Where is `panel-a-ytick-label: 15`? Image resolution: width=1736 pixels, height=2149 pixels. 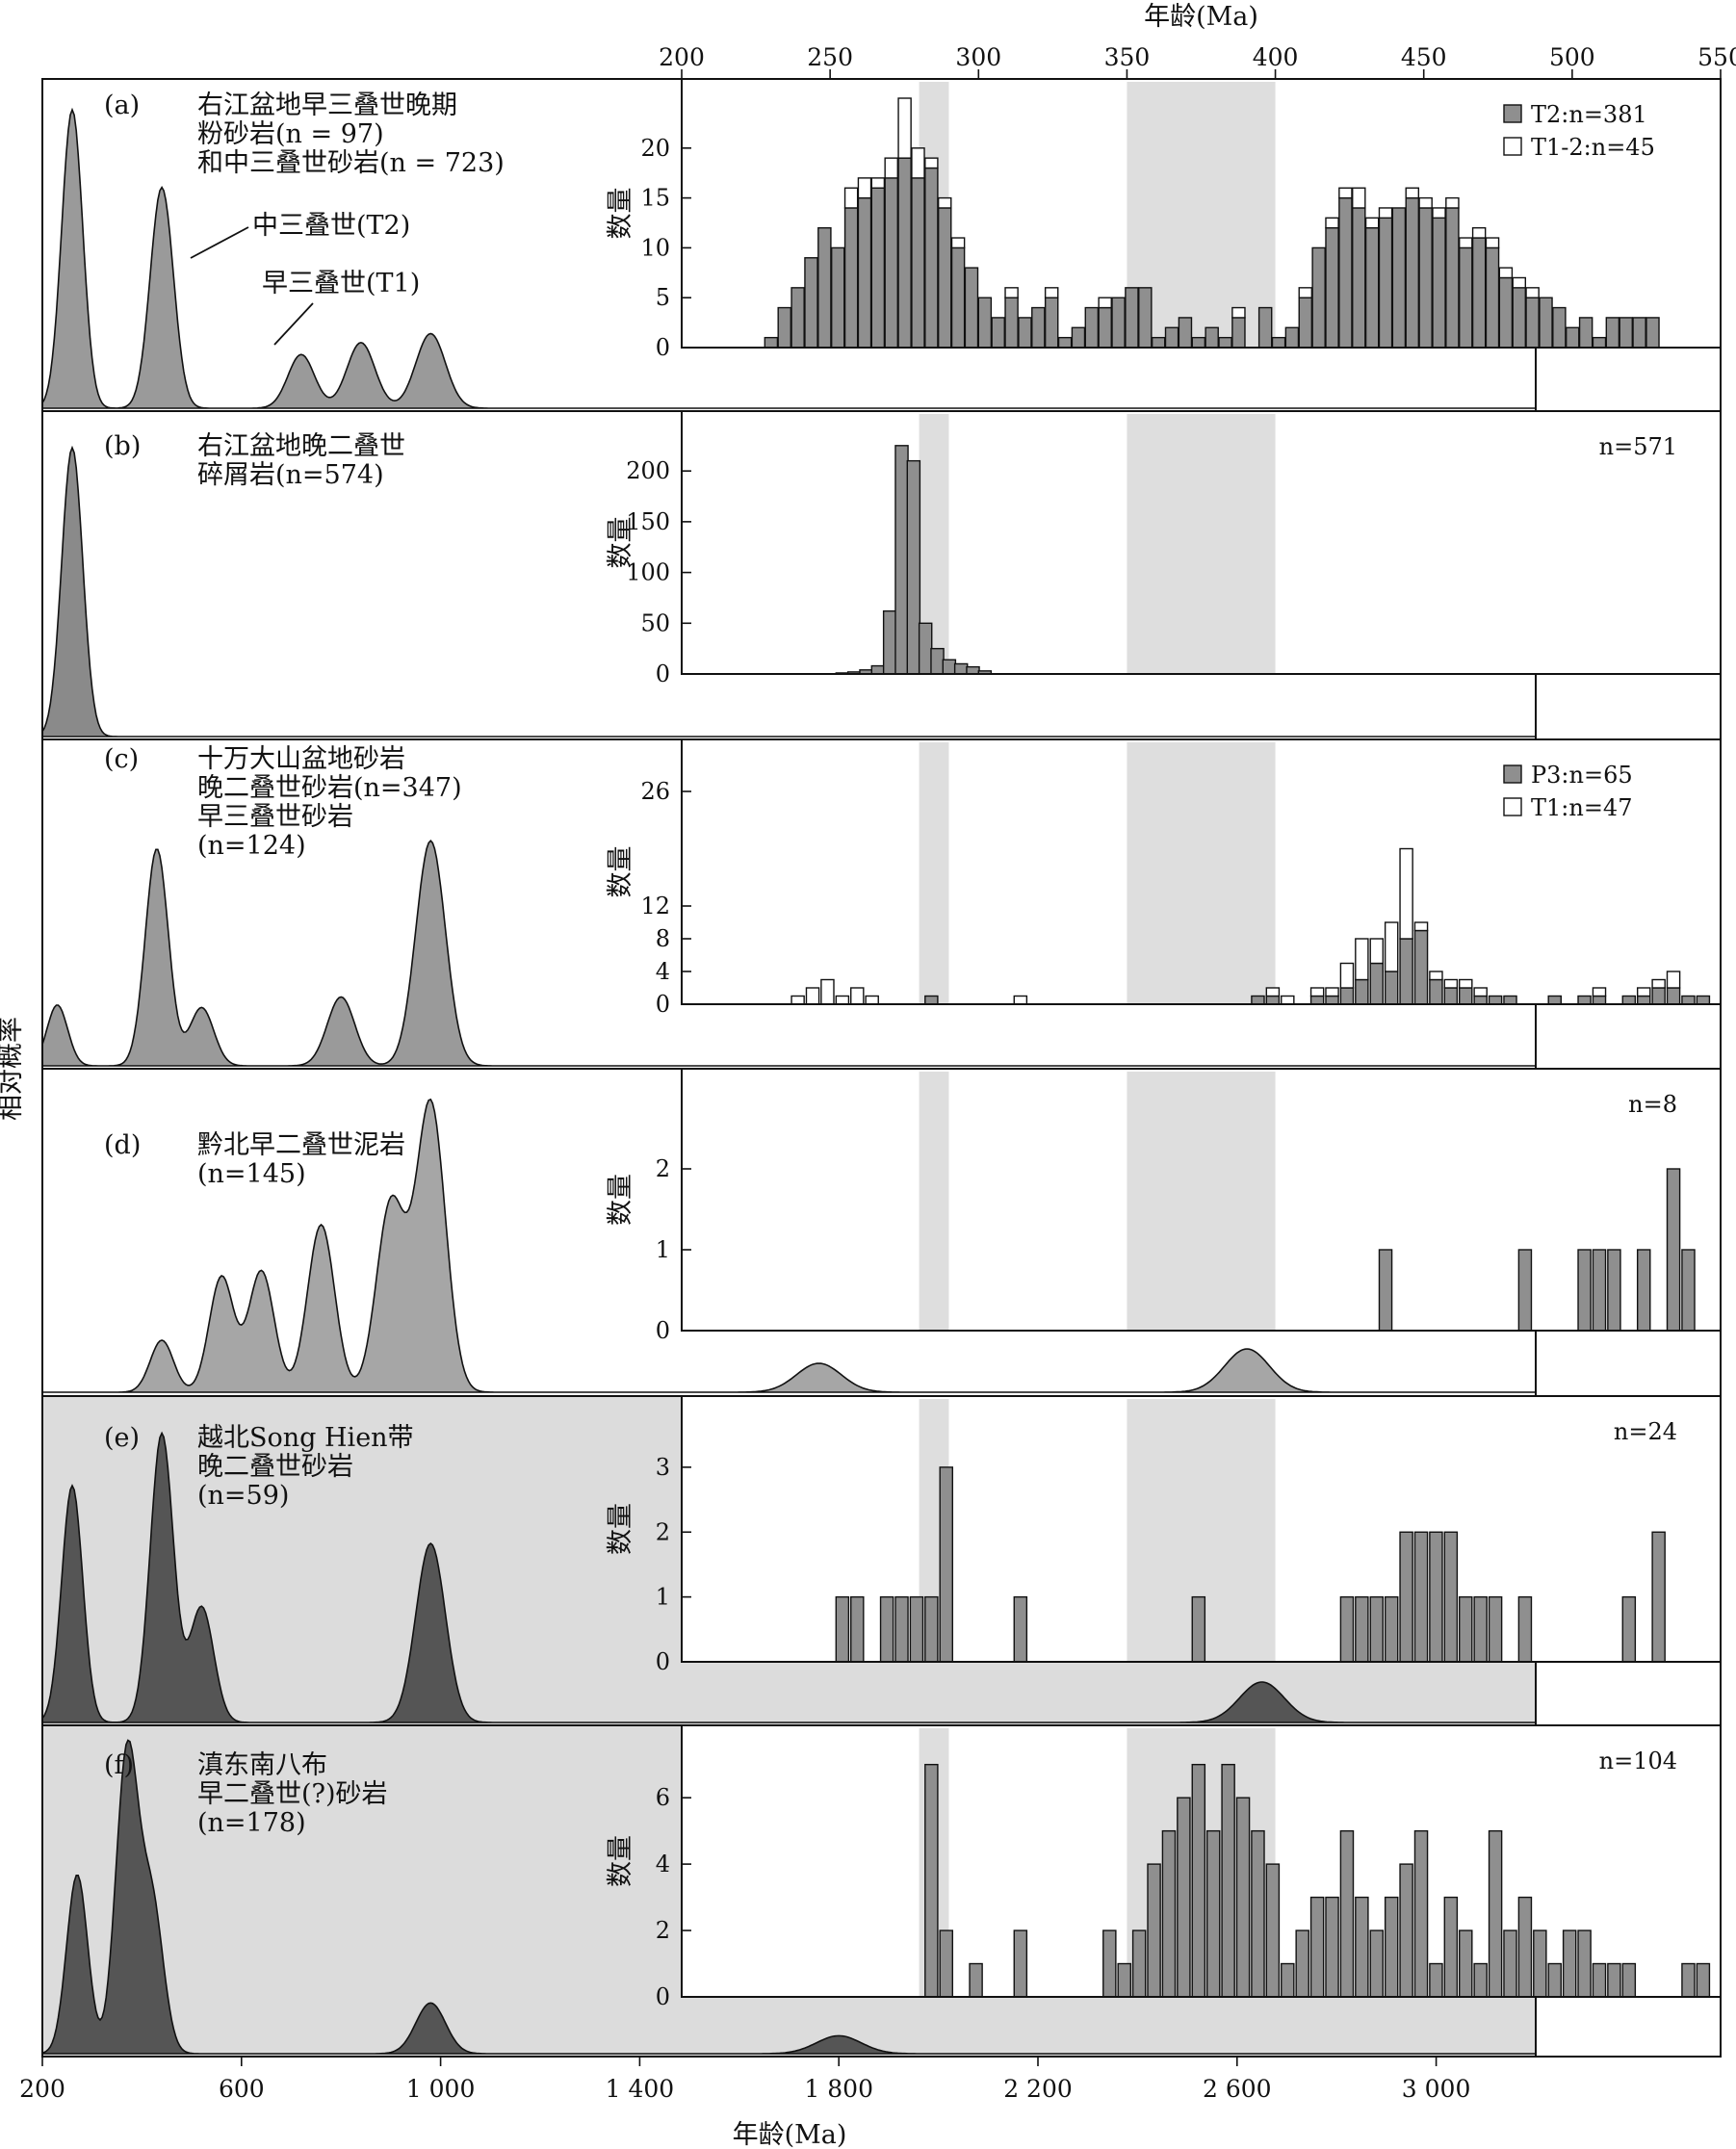 panel-a-ytick-label: 15 is located at coordinates (655, 198).